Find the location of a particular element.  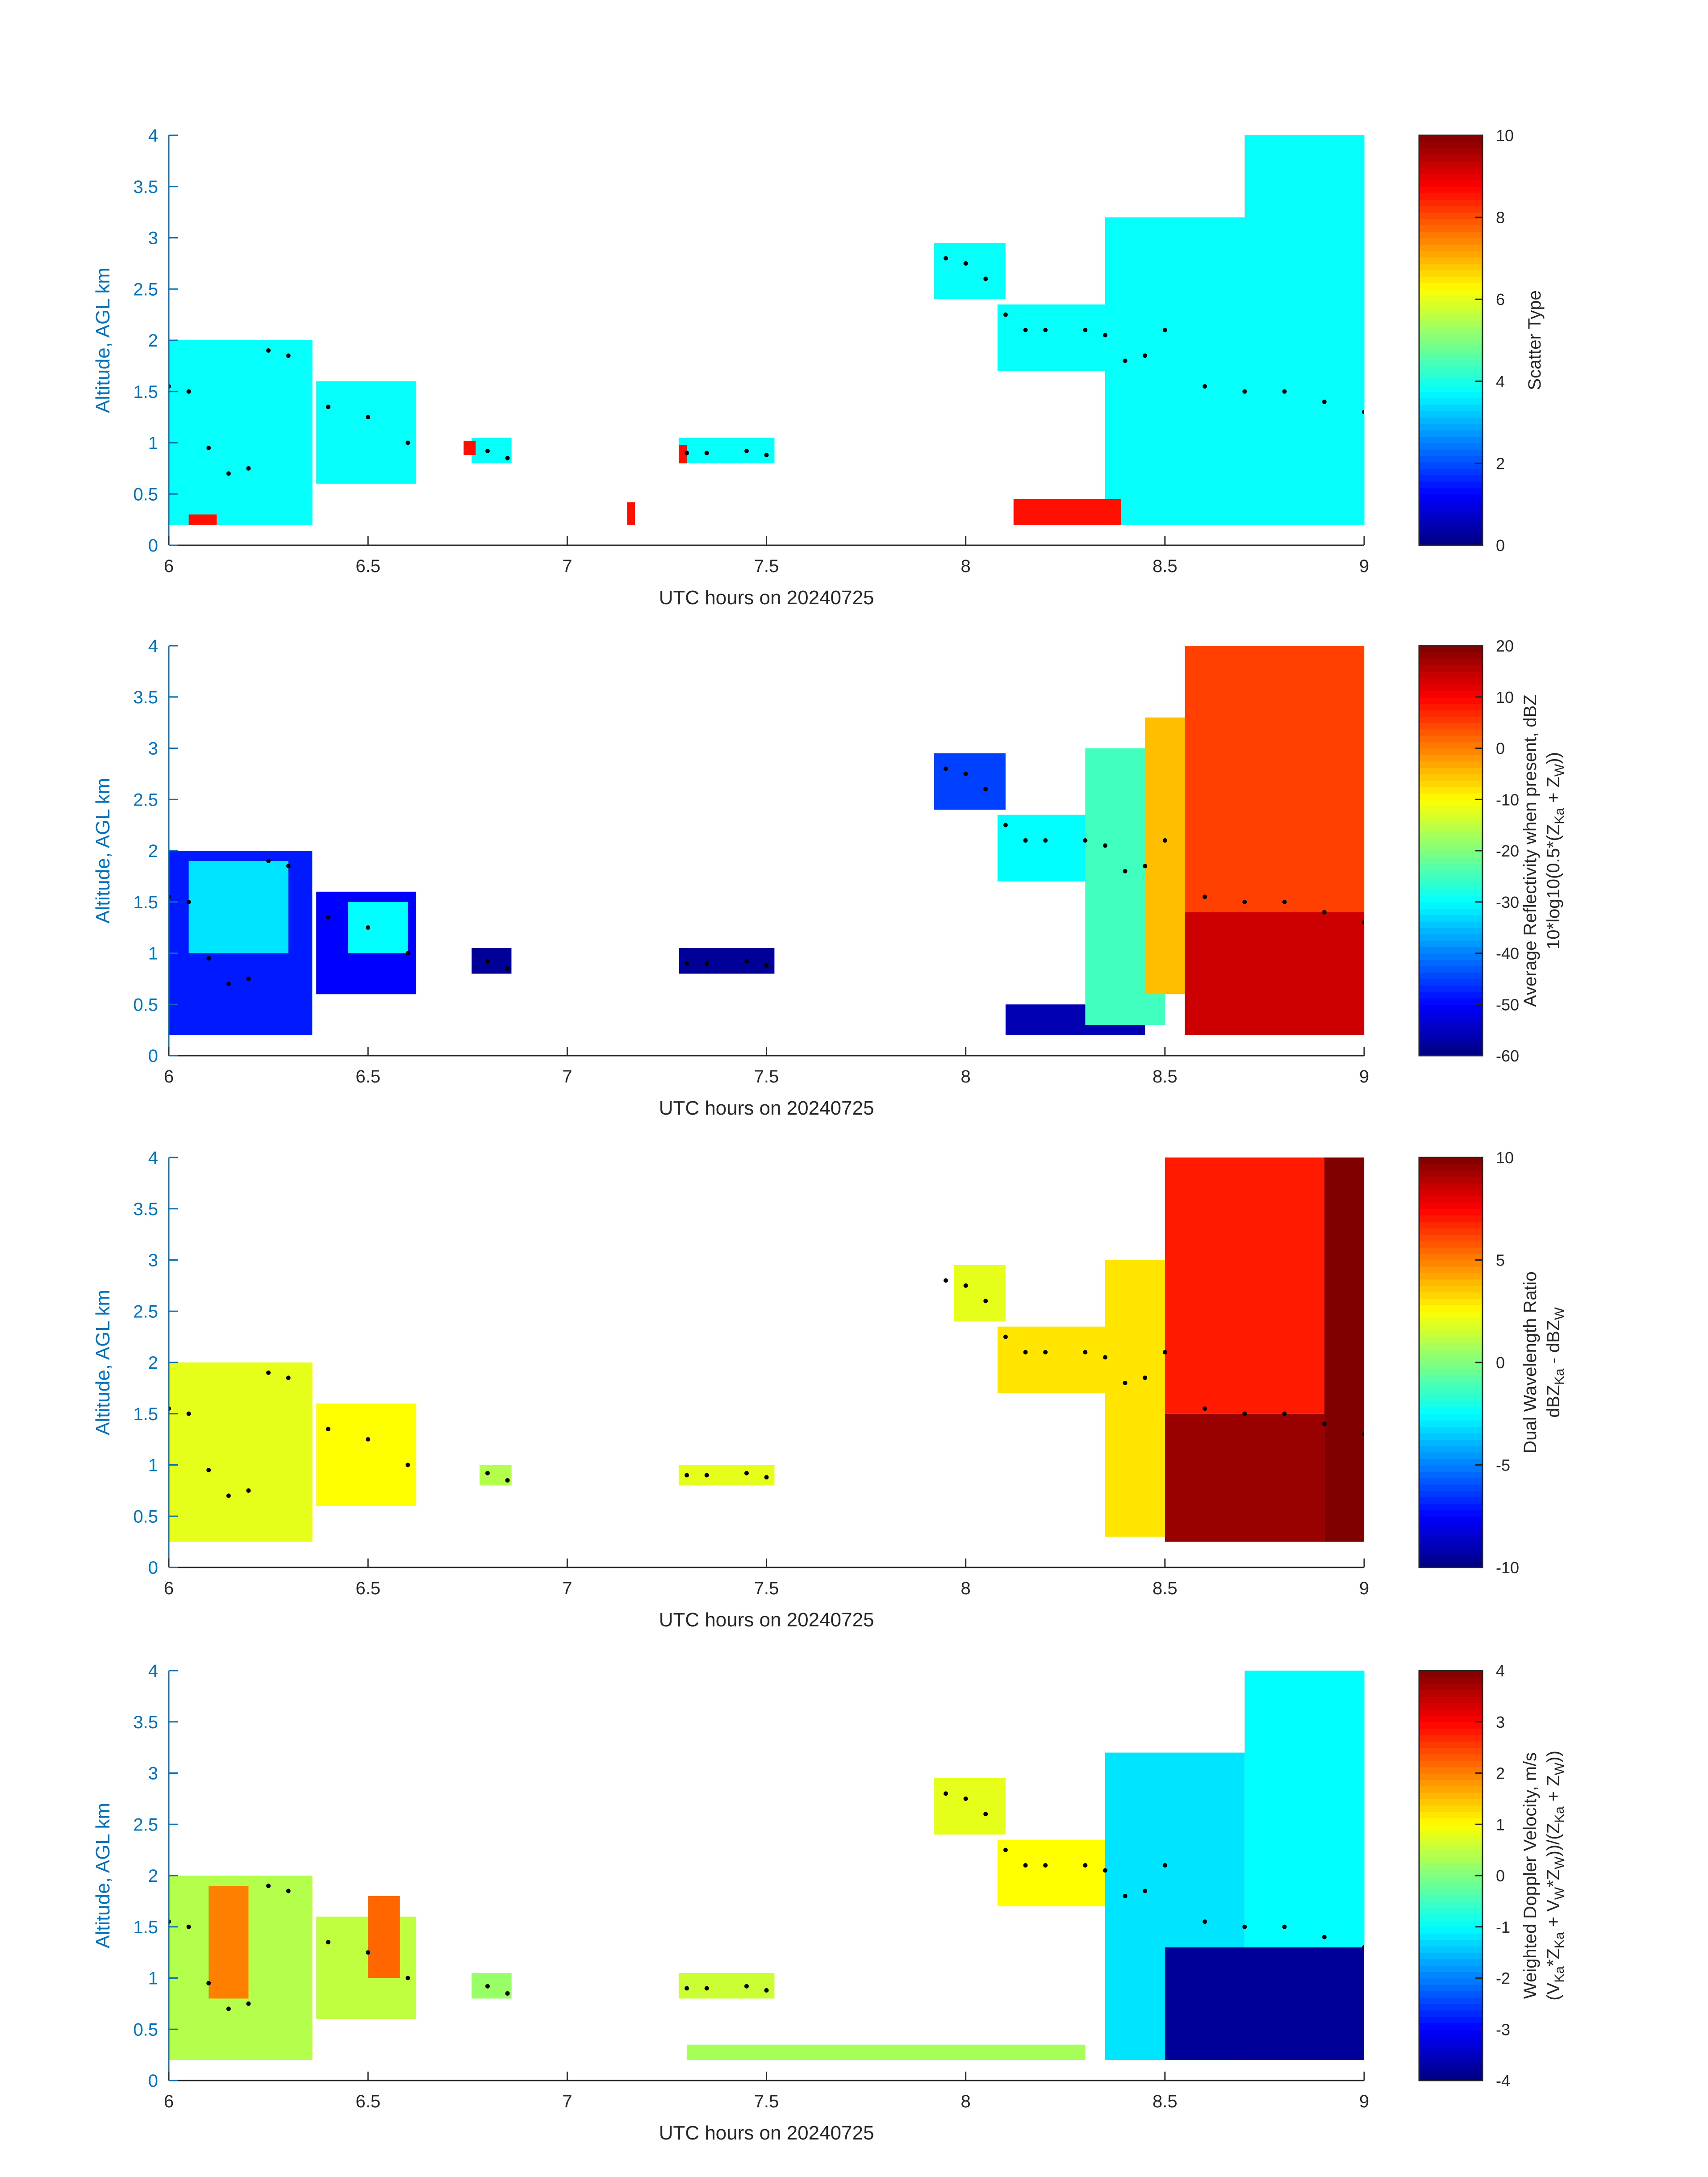

y-tick-label: 2.5 is located at coordinates (145, 289).